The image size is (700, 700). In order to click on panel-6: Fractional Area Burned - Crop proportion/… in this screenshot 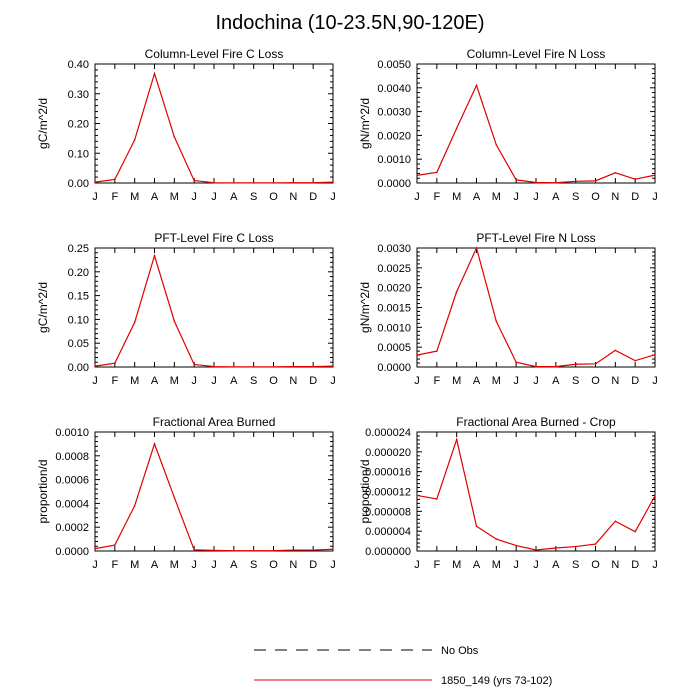, I will do `click(508, 493)`.